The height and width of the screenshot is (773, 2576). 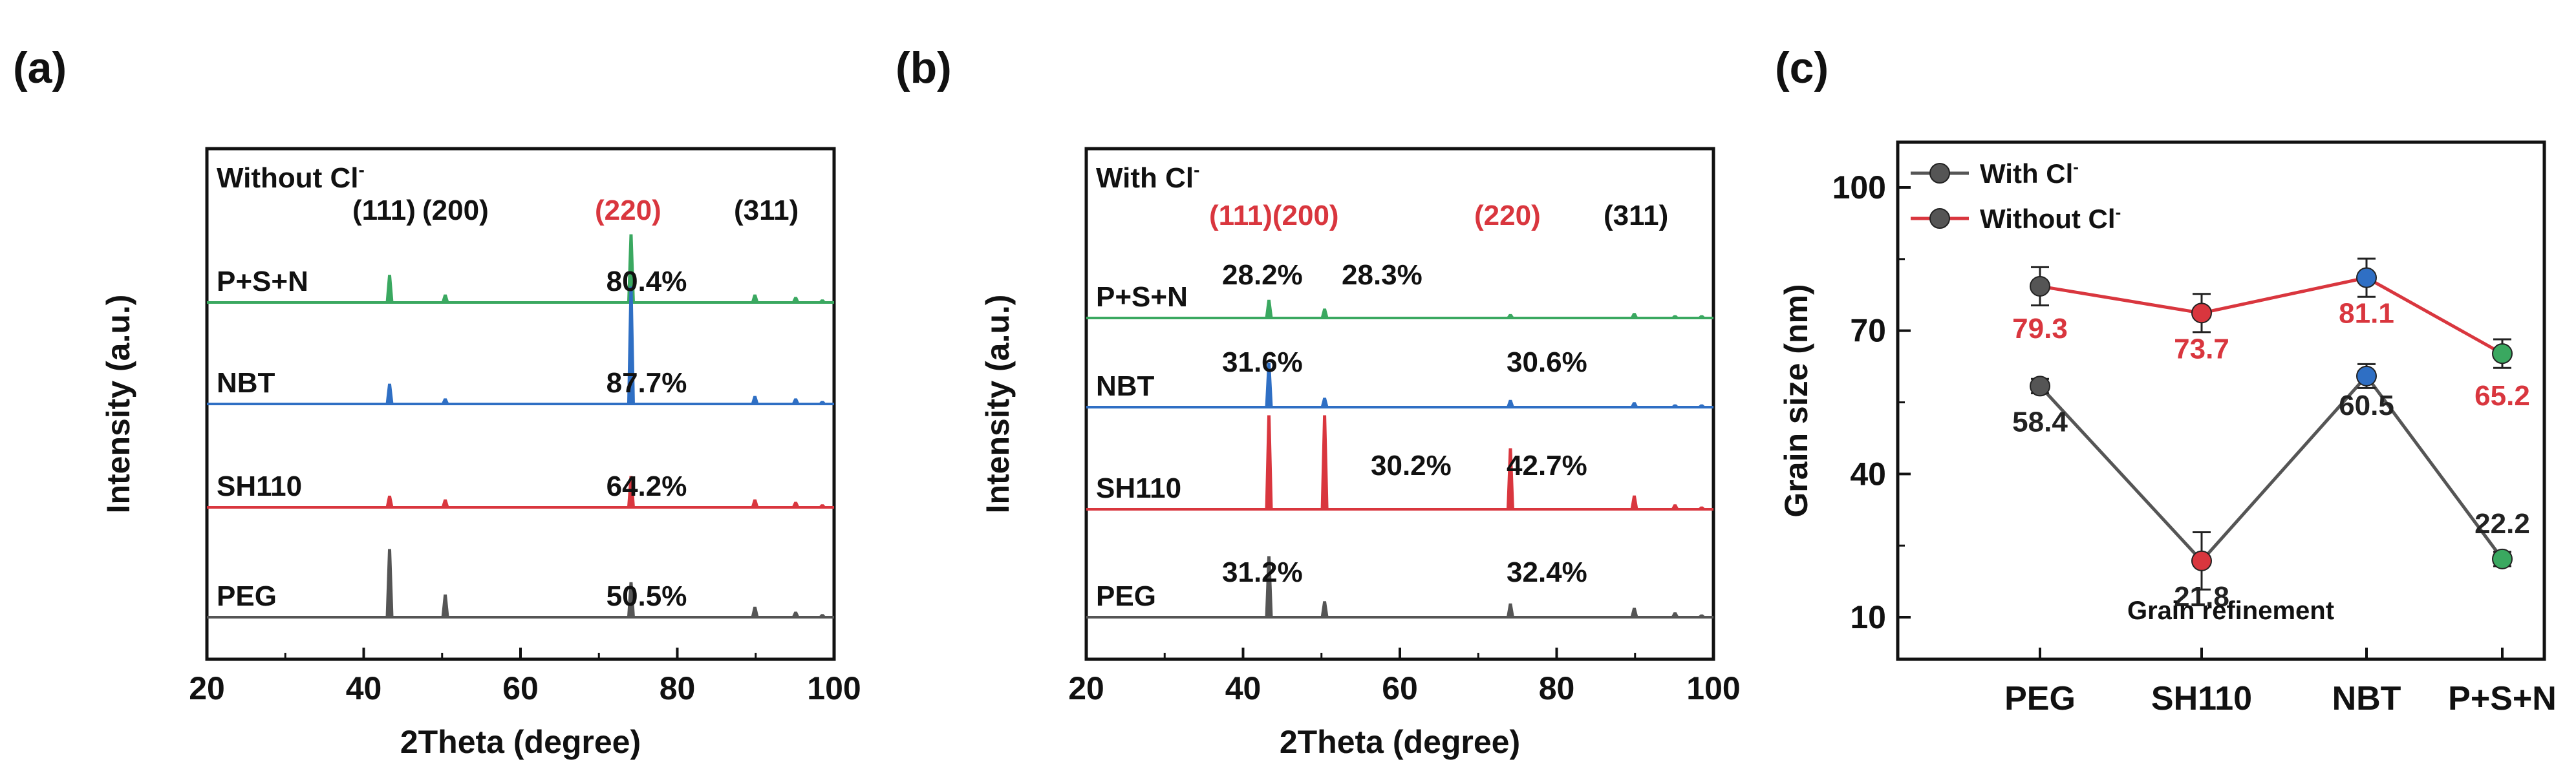 I want to click on x-tick-label-c-3: P+S+N, so click(x=2502, y=698).